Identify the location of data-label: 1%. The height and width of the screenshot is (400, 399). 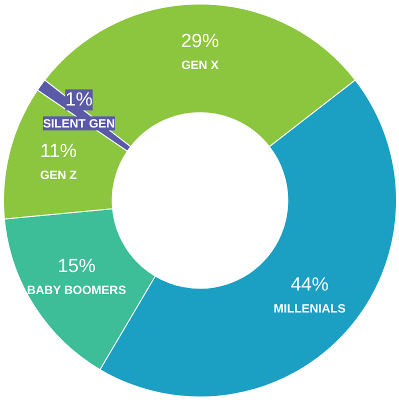
(79, 99).